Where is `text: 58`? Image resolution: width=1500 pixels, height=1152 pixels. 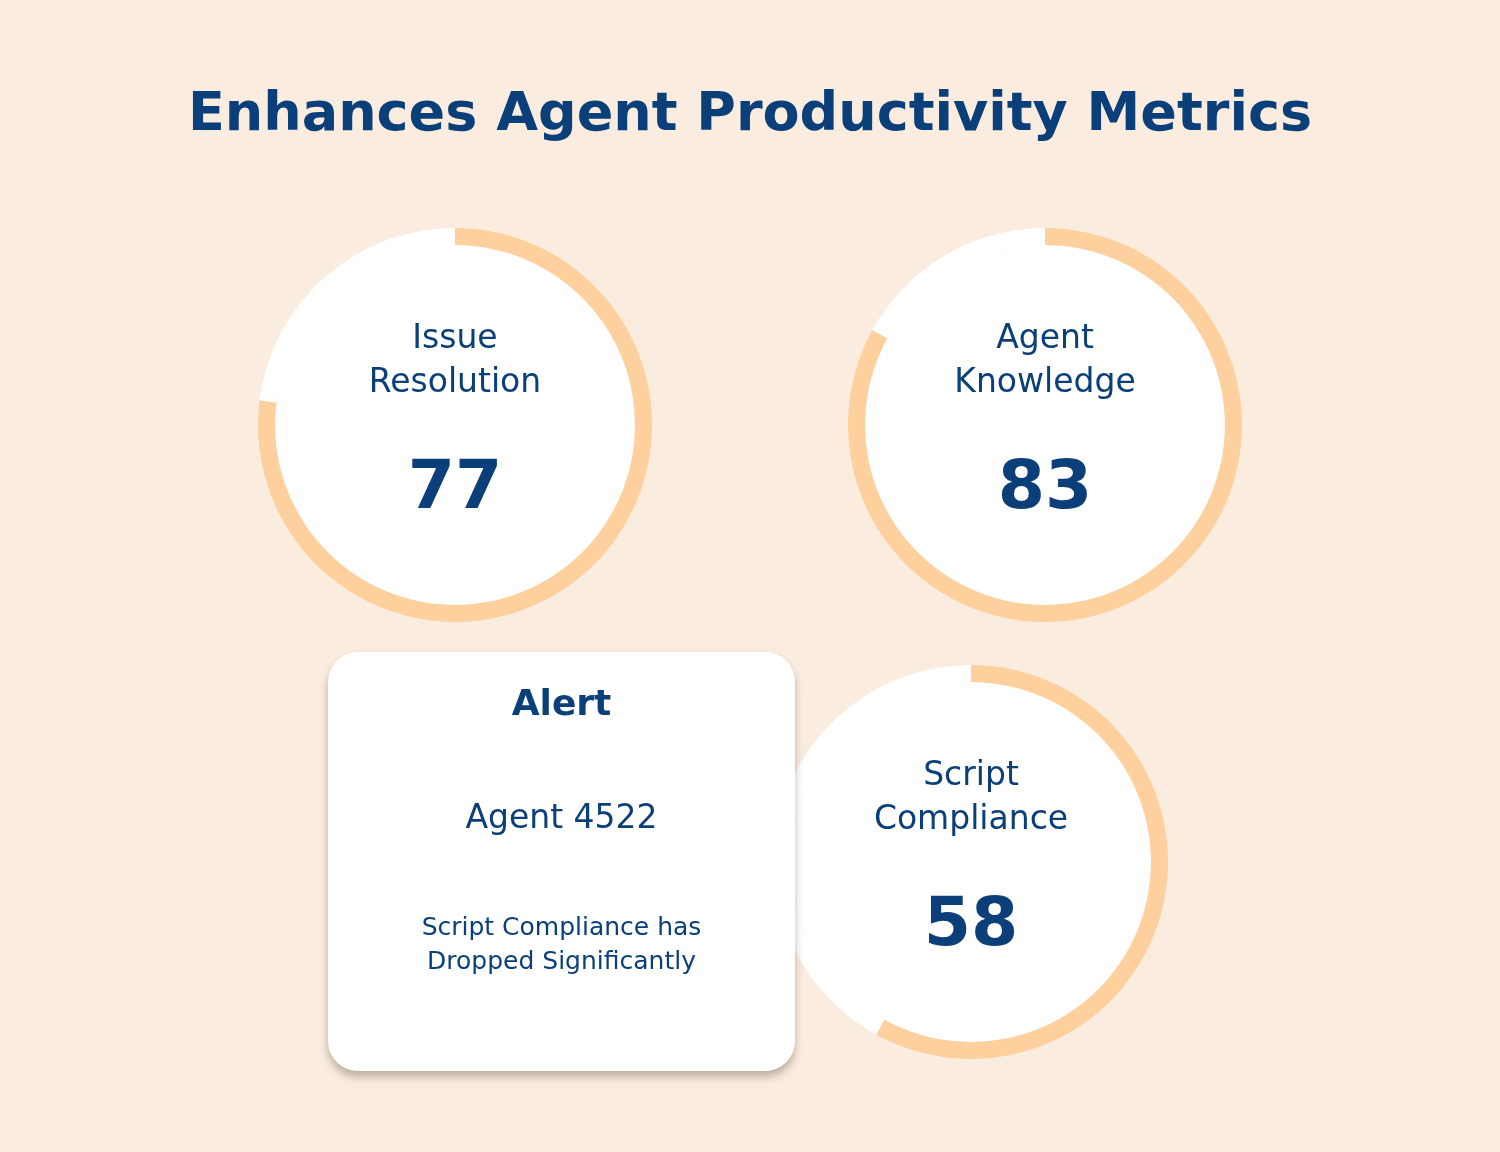
text: 58 is located at coordinates (971, 921).